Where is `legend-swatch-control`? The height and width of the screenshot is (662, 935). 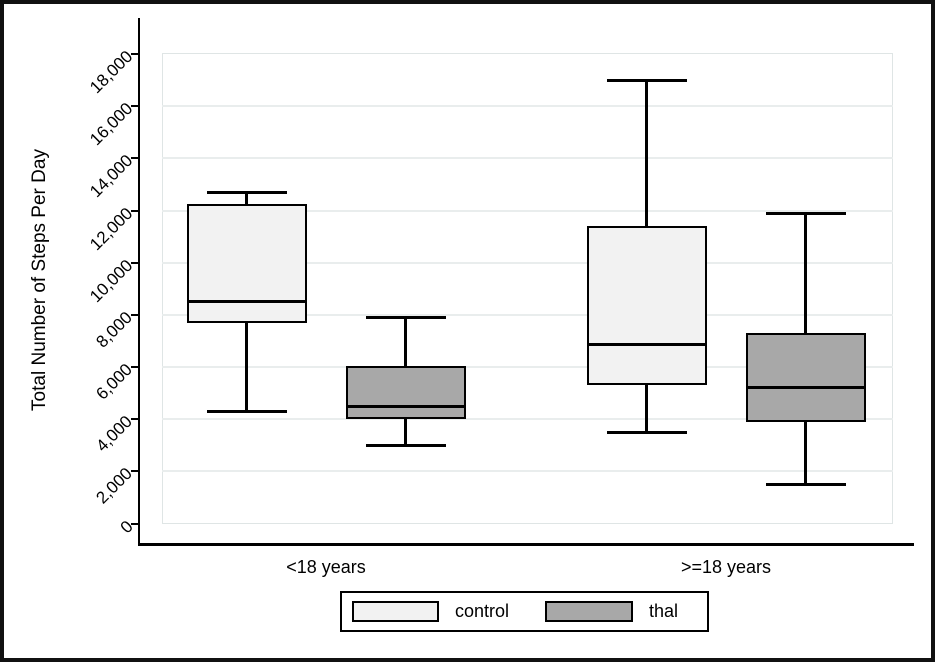
legend-swatch-control is located at coordinates (395, 611).